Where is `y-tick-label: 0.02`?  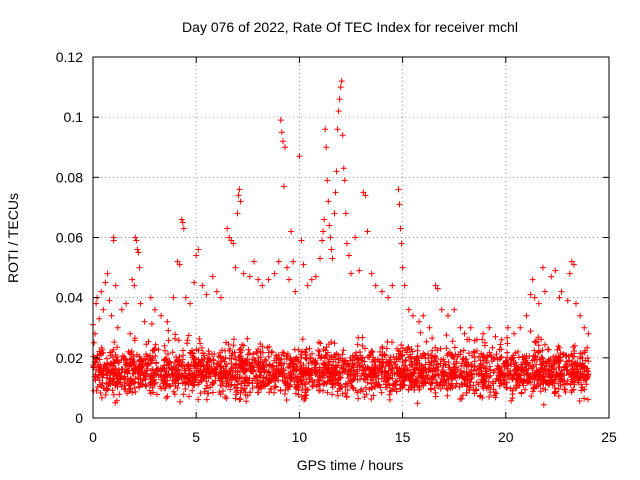
y-tick-label: 0.02 is located at coordinates (69, 358).